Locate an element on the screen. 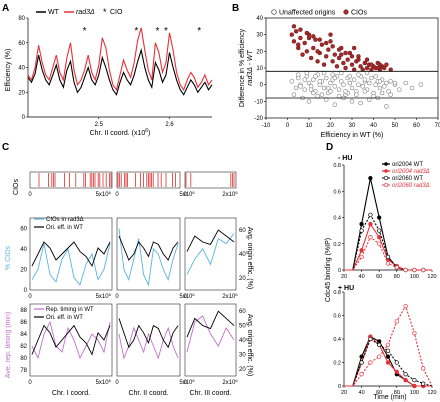 The height and width of the screenshot is (402, 440). panel-d-xlabel: Time (min) is located at coordinates (389, 397).